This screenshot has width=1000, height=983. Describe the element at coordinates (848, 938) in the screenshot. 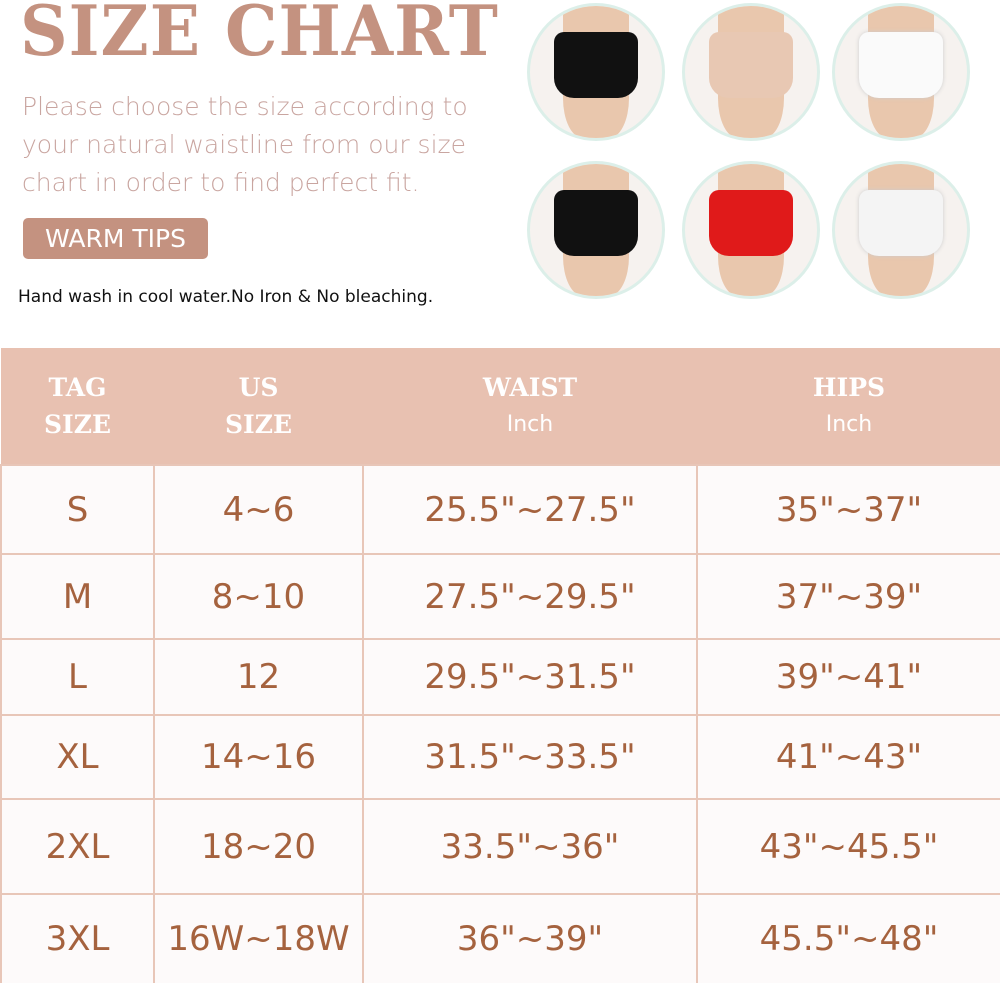

I see `table-cell: 45.5"~48"` at that location.